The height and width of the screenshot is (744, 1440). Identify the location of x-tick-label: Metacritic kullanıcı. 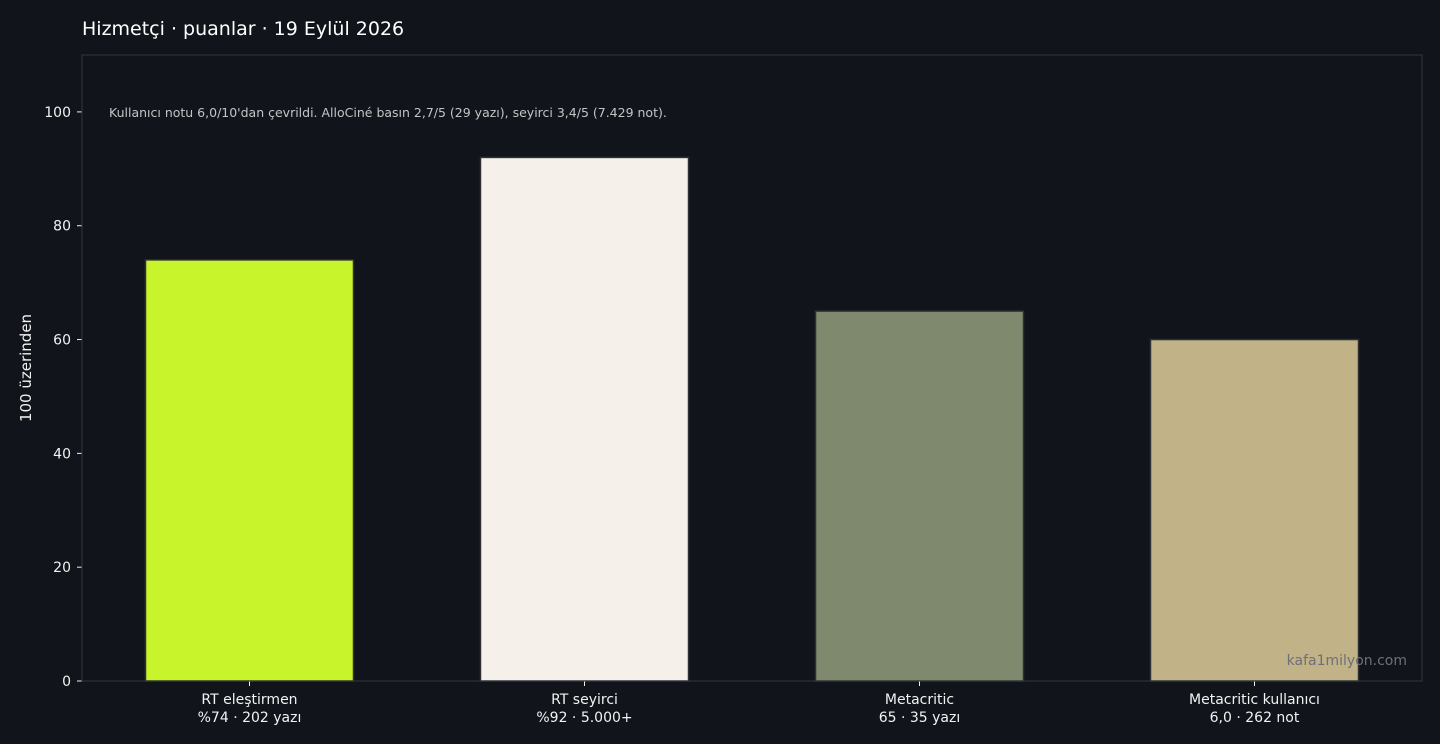
(1254, 700).